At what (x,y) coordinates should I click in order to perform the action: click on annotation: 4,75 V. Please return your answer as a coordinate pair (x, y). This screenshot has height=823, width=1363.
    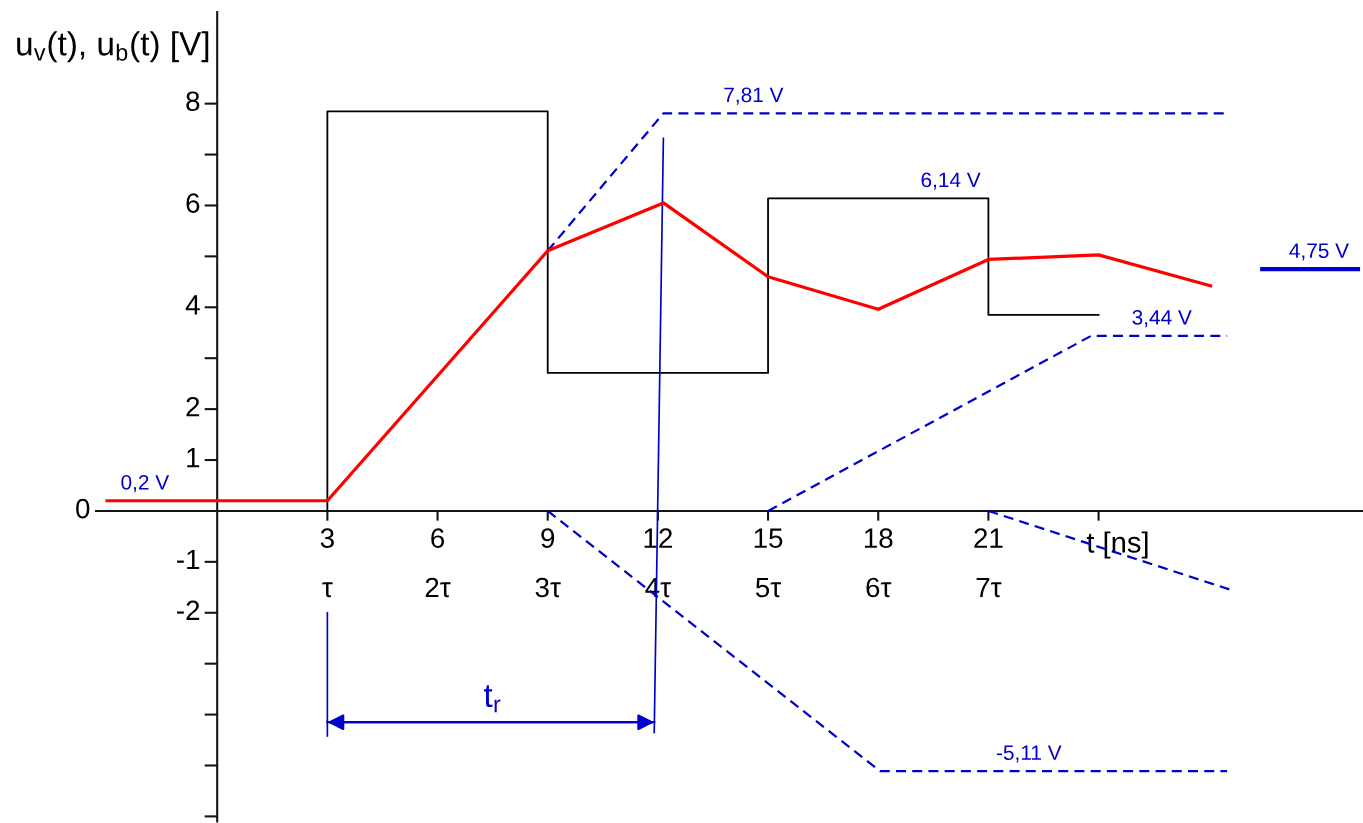
    Looking at the image, I should click on (1319, 252).